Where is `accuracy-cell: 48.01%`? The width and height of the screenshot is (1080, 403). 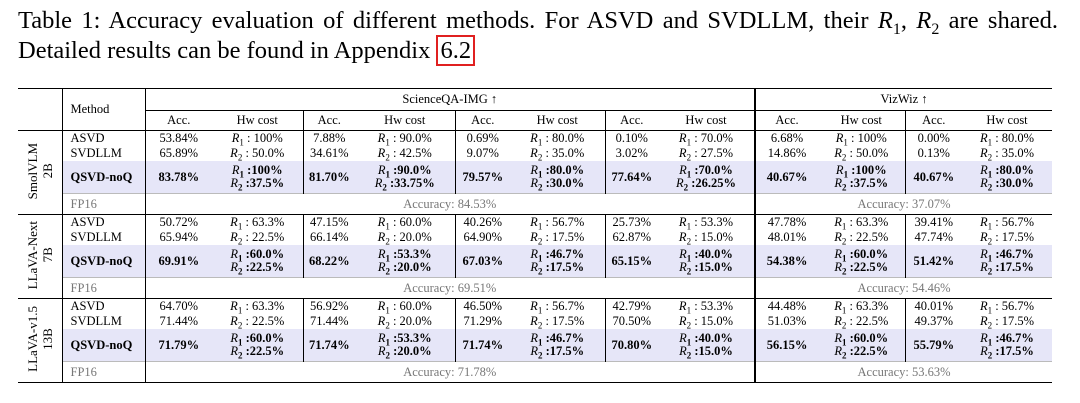
accuracy-cell: 48.01% is located at coordinates (787, 237).